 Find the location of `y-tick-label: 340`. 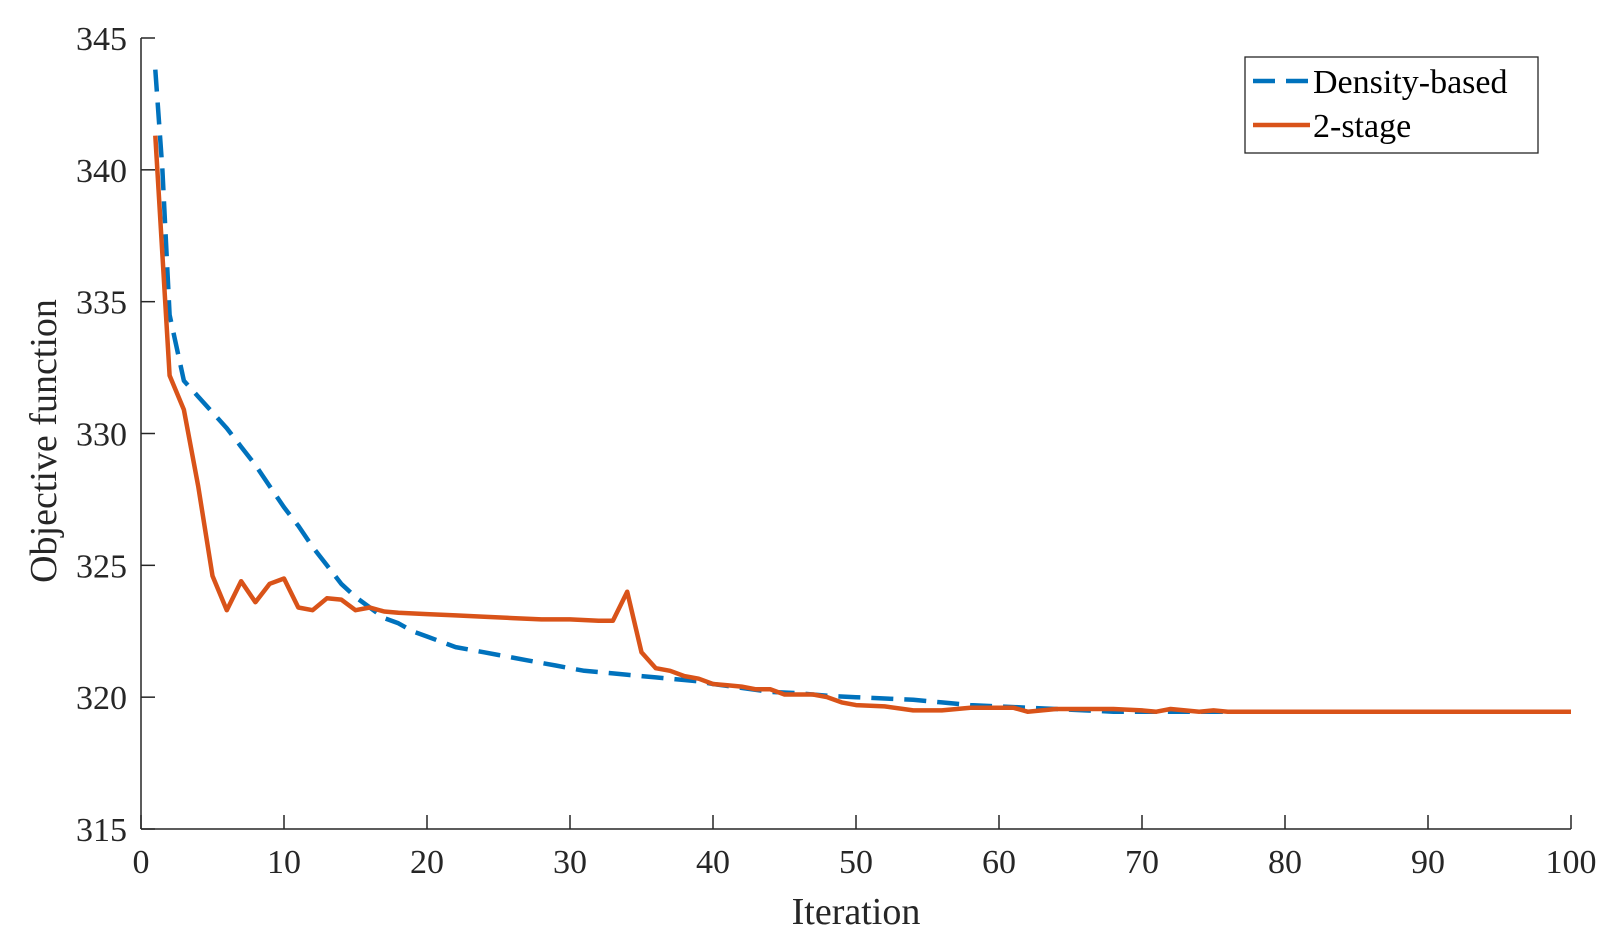

y-tick-label: 340 is located at coordinates (101, 171).